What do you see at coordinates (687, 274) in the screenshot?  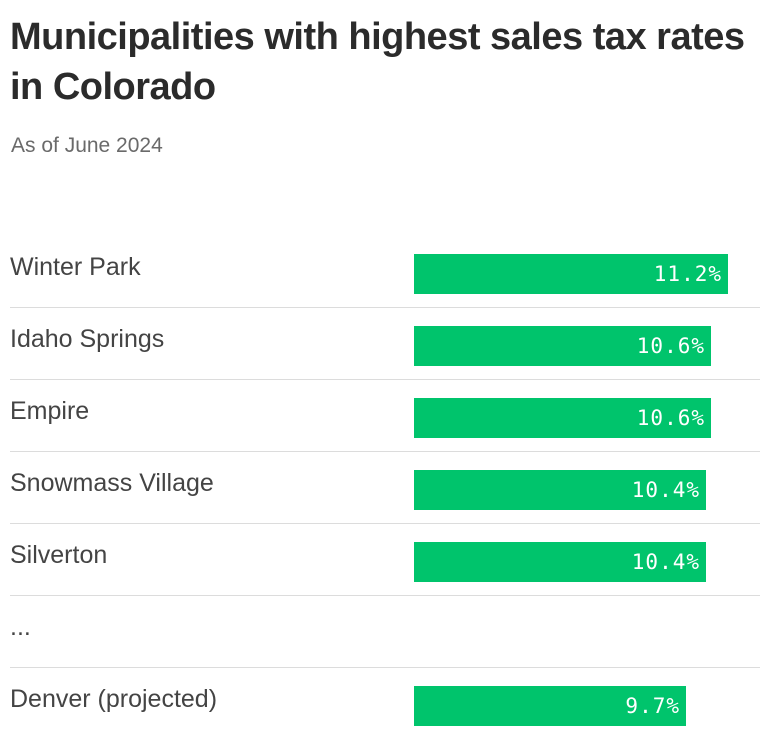 I see `bar-value-label: 11.2%` at bounding box center [687, 274].